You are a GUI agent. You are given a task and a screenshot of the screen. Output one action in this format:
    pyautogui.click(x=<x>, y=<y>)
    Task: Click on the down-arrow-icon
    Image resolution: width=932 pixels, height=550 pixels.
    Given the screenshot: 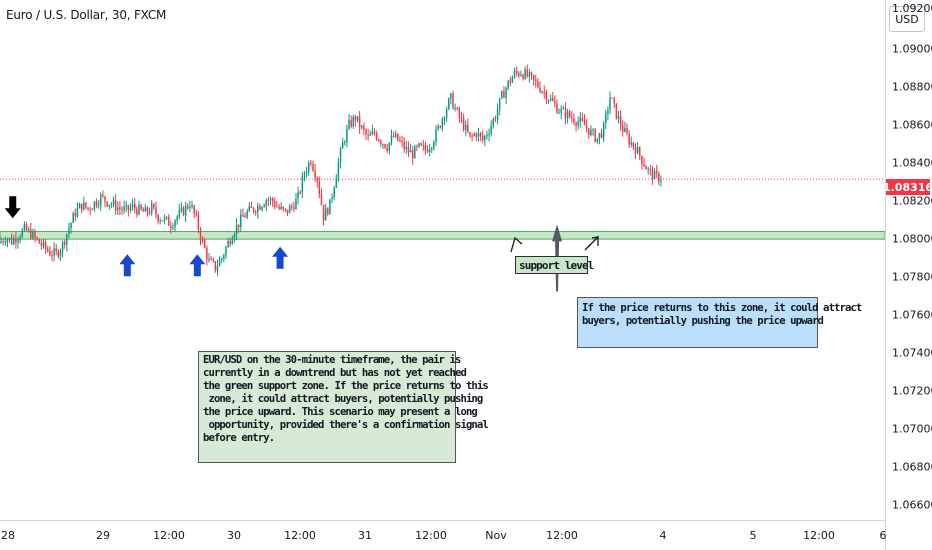 What is the action you would take?
    pyautogui.click(x=12, y=207)
    